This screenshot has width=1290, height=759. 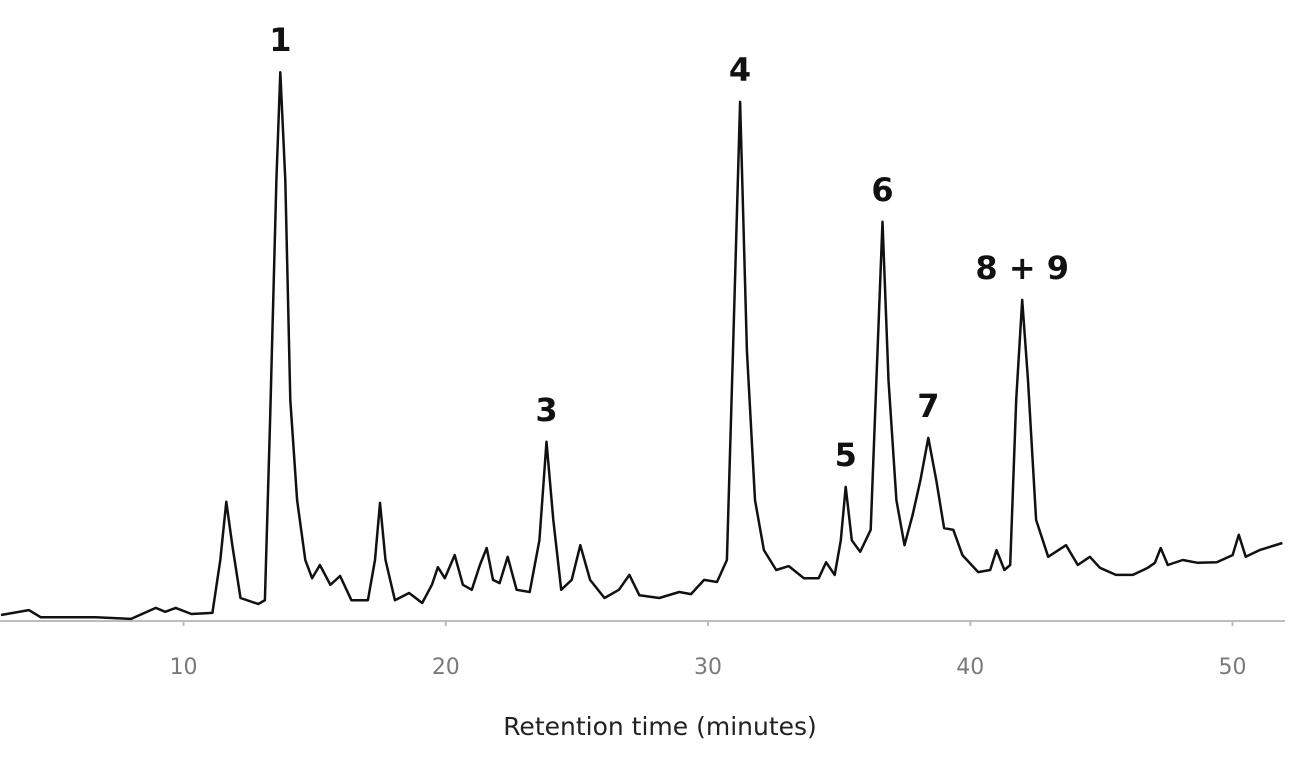 What do you see at coordinates (882, 190) in the screenshot?
I see `peak-label: 6` at bounding box center [882, 190].